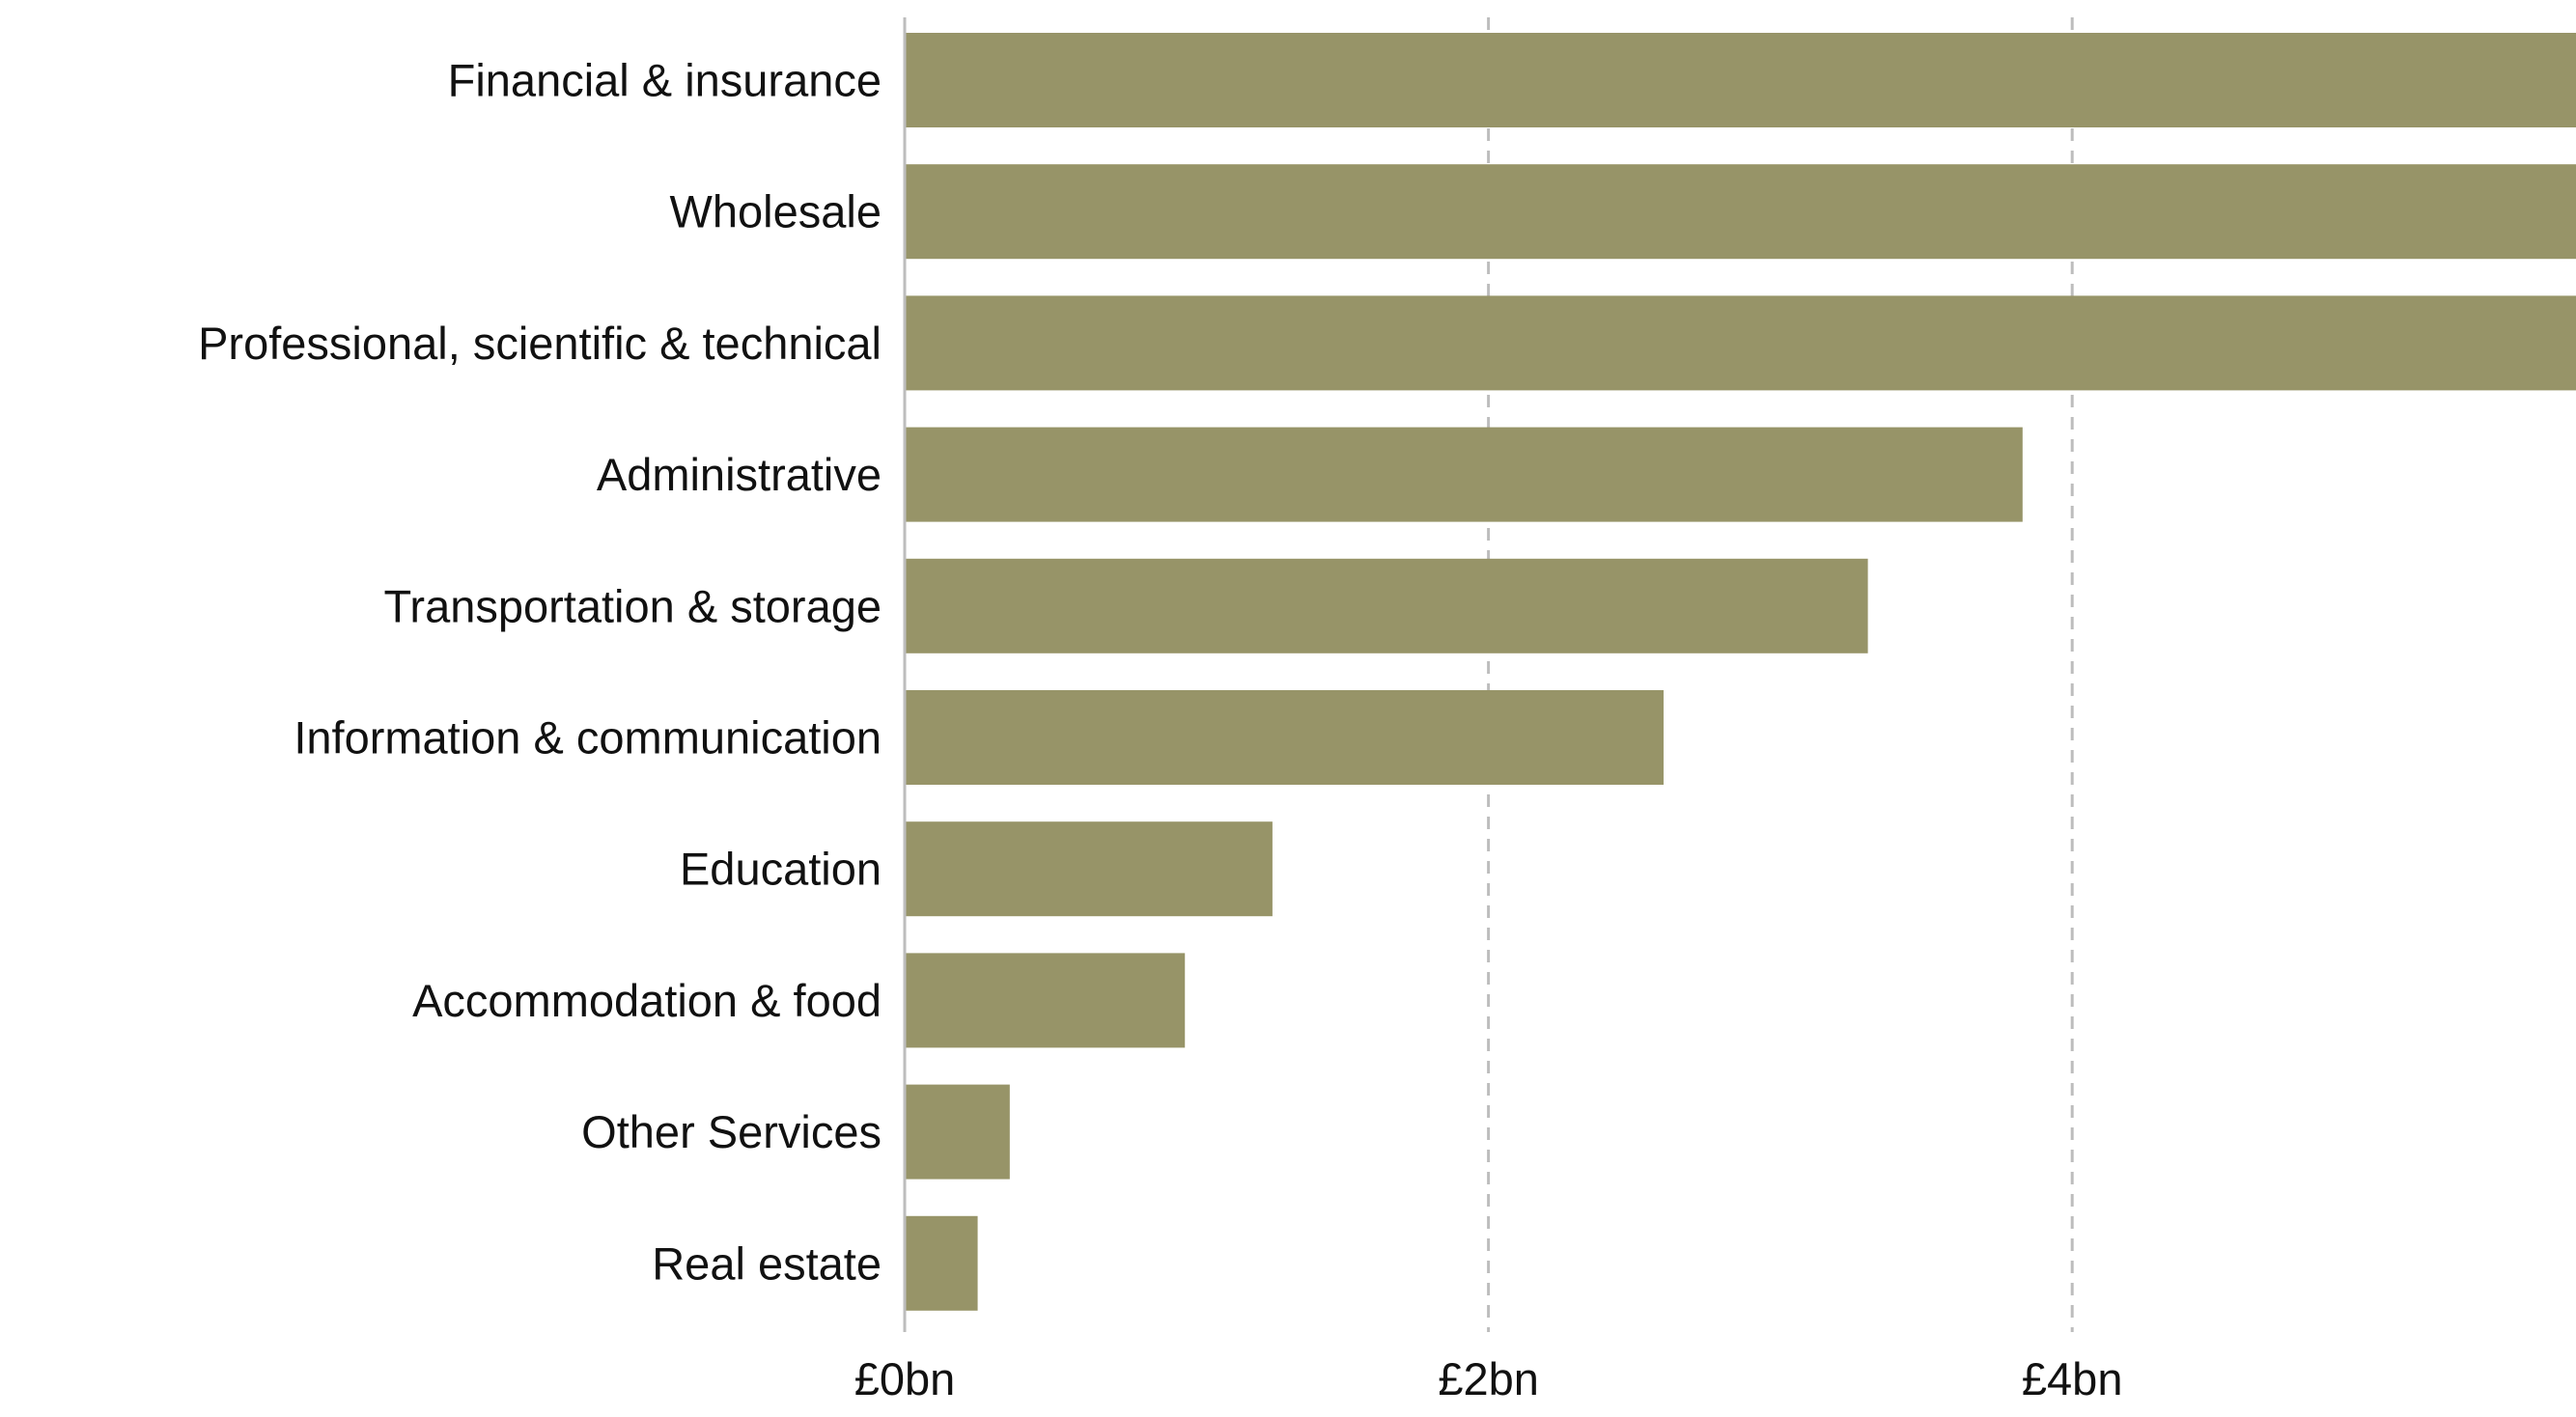 The image size is (2576, 1417). What do you see at coordinates (776, 211) in the screenshot?
I see `category-label-1: Wholesale` at bounding box center [776, 211].